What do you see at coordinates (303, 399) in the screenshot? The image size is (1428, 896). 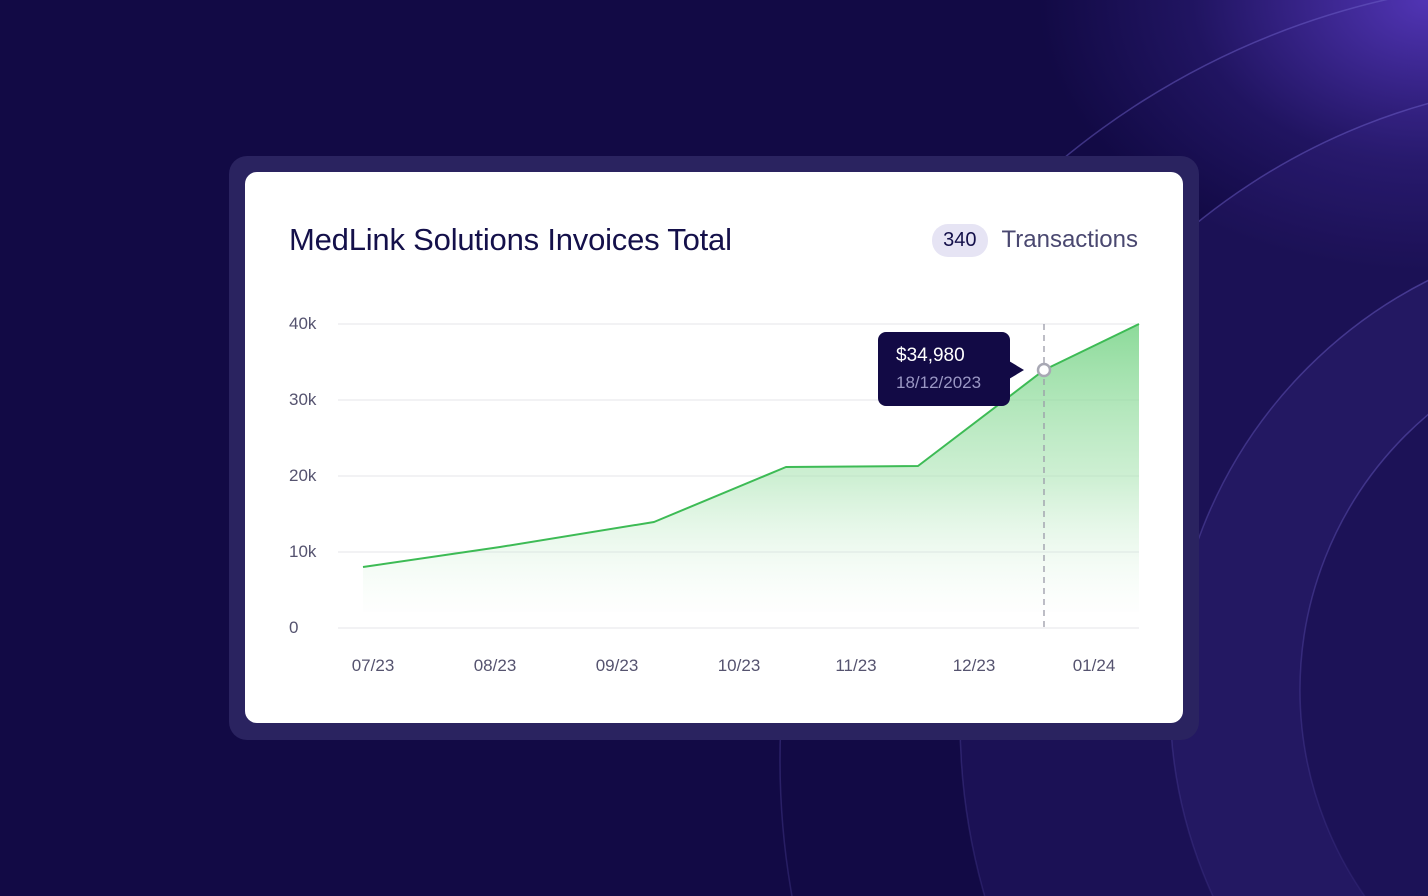 I see `y-tick-30k: 30k` at bounding box center [303, 399].